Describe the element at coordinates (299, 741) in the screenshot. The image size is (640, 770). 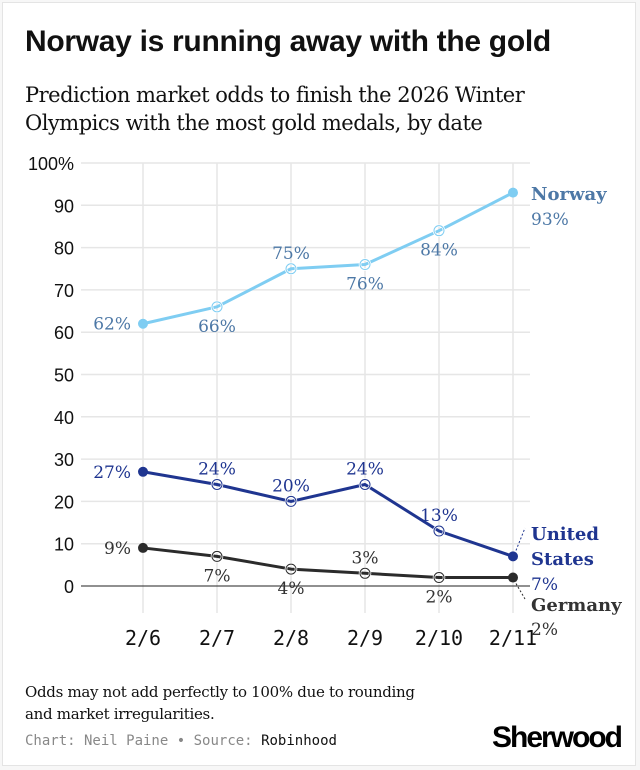
I see `source-name: Robinhood` at that location.